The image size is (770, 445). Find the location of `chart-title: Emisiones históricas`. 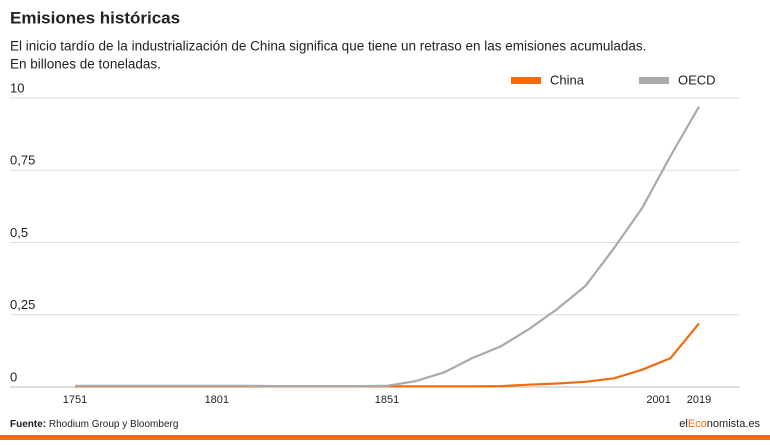

chart-title: Emisiones históricas is located at coordinates (95, 17).